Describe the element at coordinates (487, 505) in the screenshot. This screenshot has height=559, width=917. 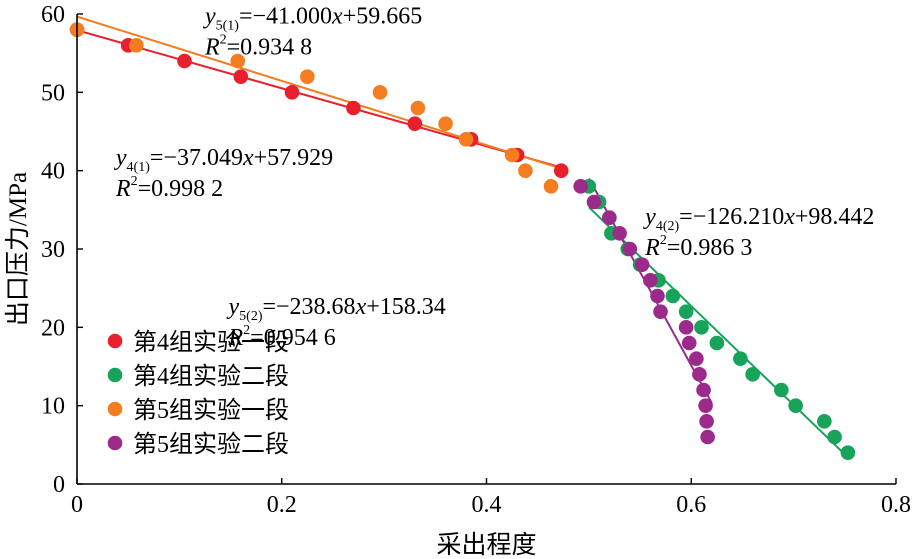
I see `x-tick-label: 0.4` at that location.